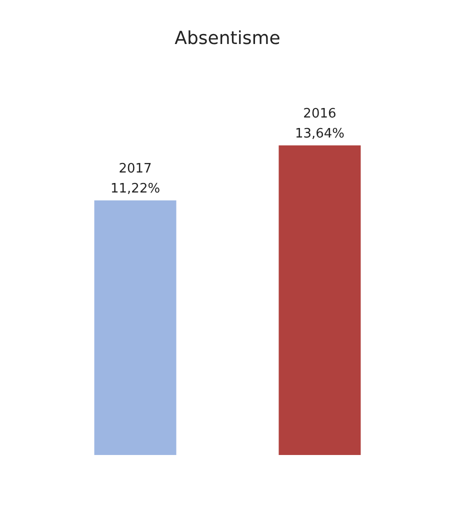  I want to click on x-tick-label: 2017, so click(135, 168).